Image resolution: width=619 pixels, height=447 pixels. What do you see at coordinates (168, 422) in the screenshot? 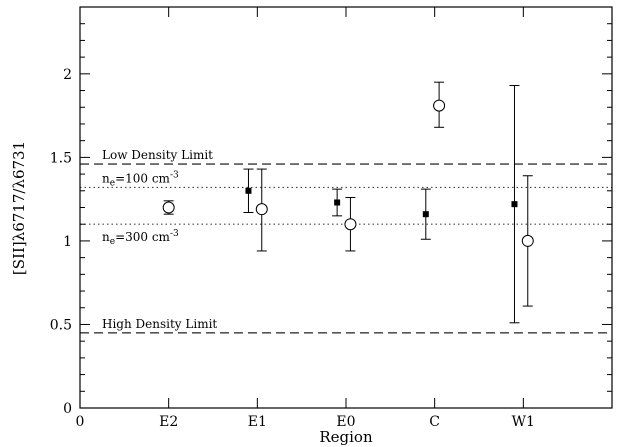
I see `x-tick-label-1: E2` at bounding box center [168, 422].